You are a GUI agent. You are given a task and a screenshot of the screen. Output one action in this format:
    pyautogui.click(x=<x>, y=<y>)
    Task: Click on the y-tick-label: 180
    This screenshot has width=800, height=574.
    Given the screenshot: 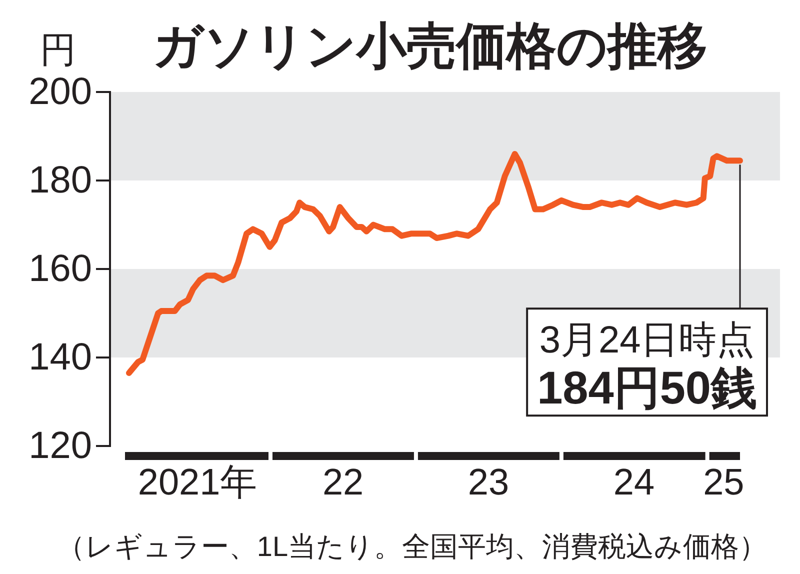 What is the action you would take?
    pyautogui.click(x=60, y=181)
    